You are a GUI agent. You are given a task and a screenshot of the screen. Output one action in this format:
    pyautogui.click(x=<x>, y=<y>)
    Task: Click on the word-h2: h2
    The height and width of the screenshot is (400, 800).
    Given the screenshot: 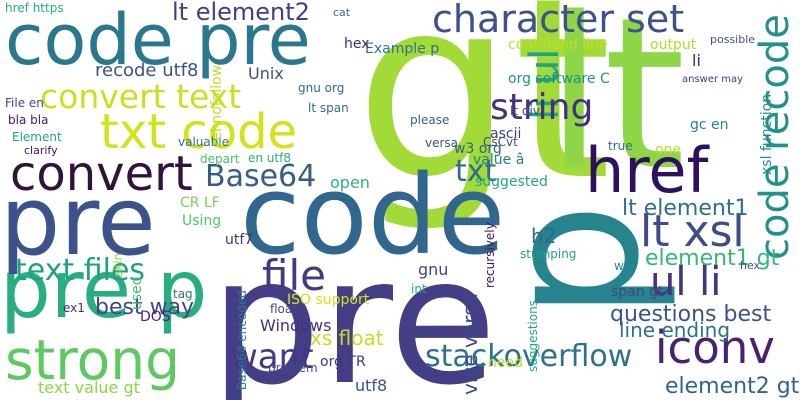 What is the action you would take?
    pyautogui.click(x=544, y=236)
    